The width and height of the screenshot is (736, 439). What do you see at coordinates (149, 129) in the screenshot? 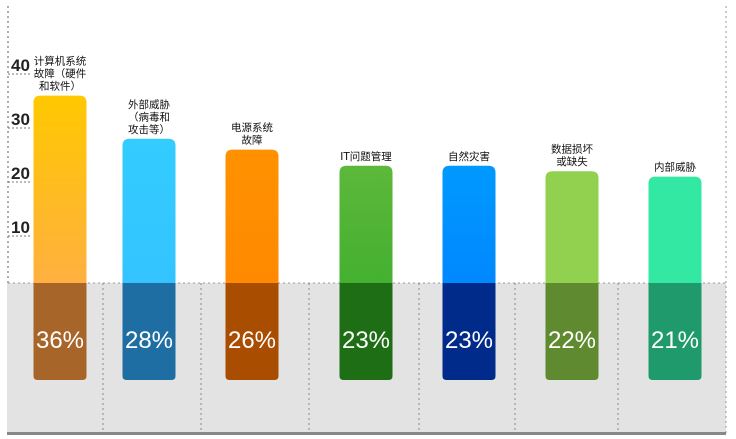
I see `category-label-line: 攻击等）` at bounding box center [149, 129].